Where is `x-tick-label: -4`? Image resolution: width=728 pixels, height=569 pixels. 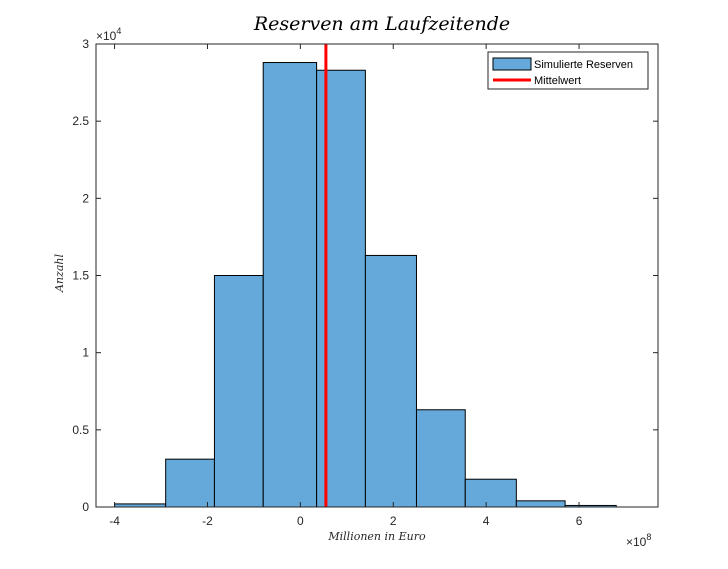
x-tick-label: -4 is located at coordinates (114, 521).